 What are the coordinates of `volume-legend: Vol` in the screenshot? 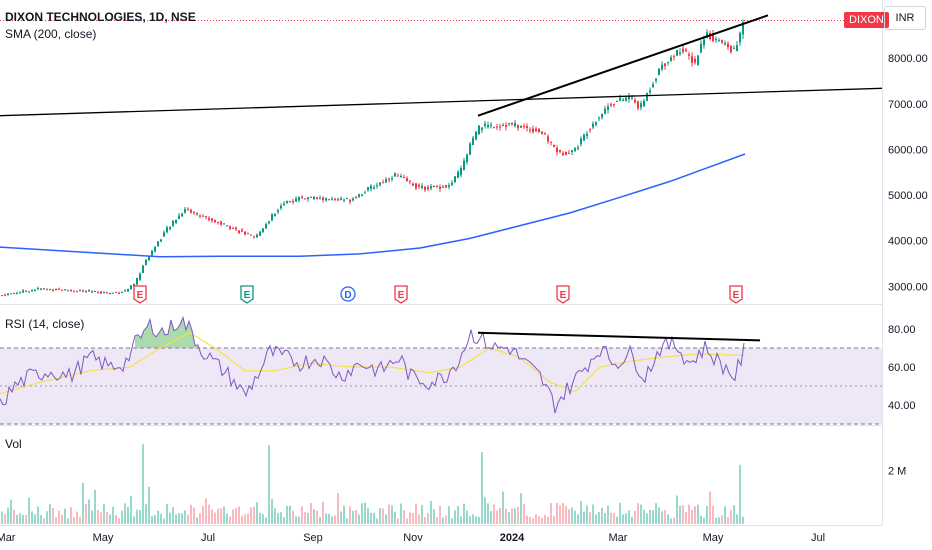 It's located at (13, 444).